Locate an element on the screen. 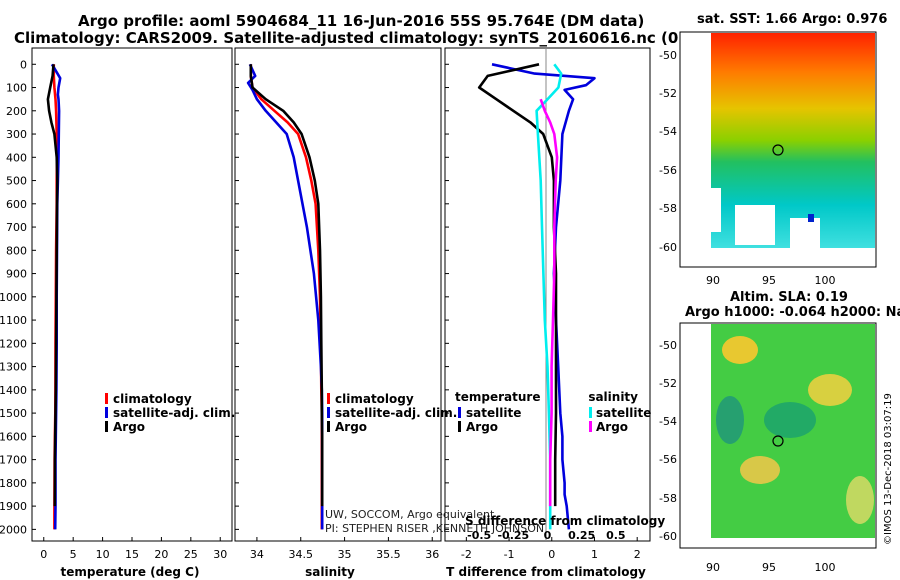 The width and height of the screenshot is (900, 580). legend-head-salinity: salinity is located at coordinates (613, 397).